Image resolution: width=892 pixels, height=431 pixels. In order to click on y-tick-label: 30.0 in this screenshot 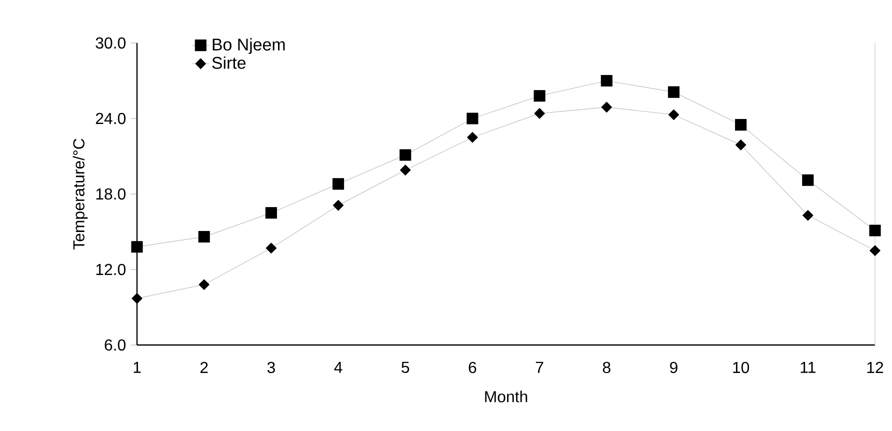, I will do `click(111, 43)`.